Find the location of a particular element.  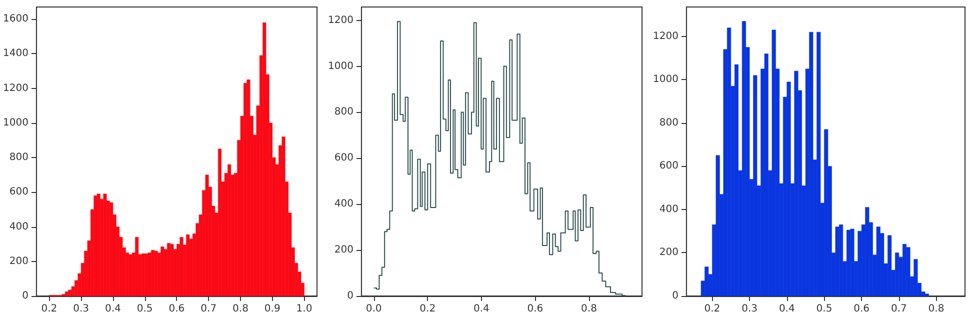

x-tick-label: 0.9 is located at coordinates (272, 309).